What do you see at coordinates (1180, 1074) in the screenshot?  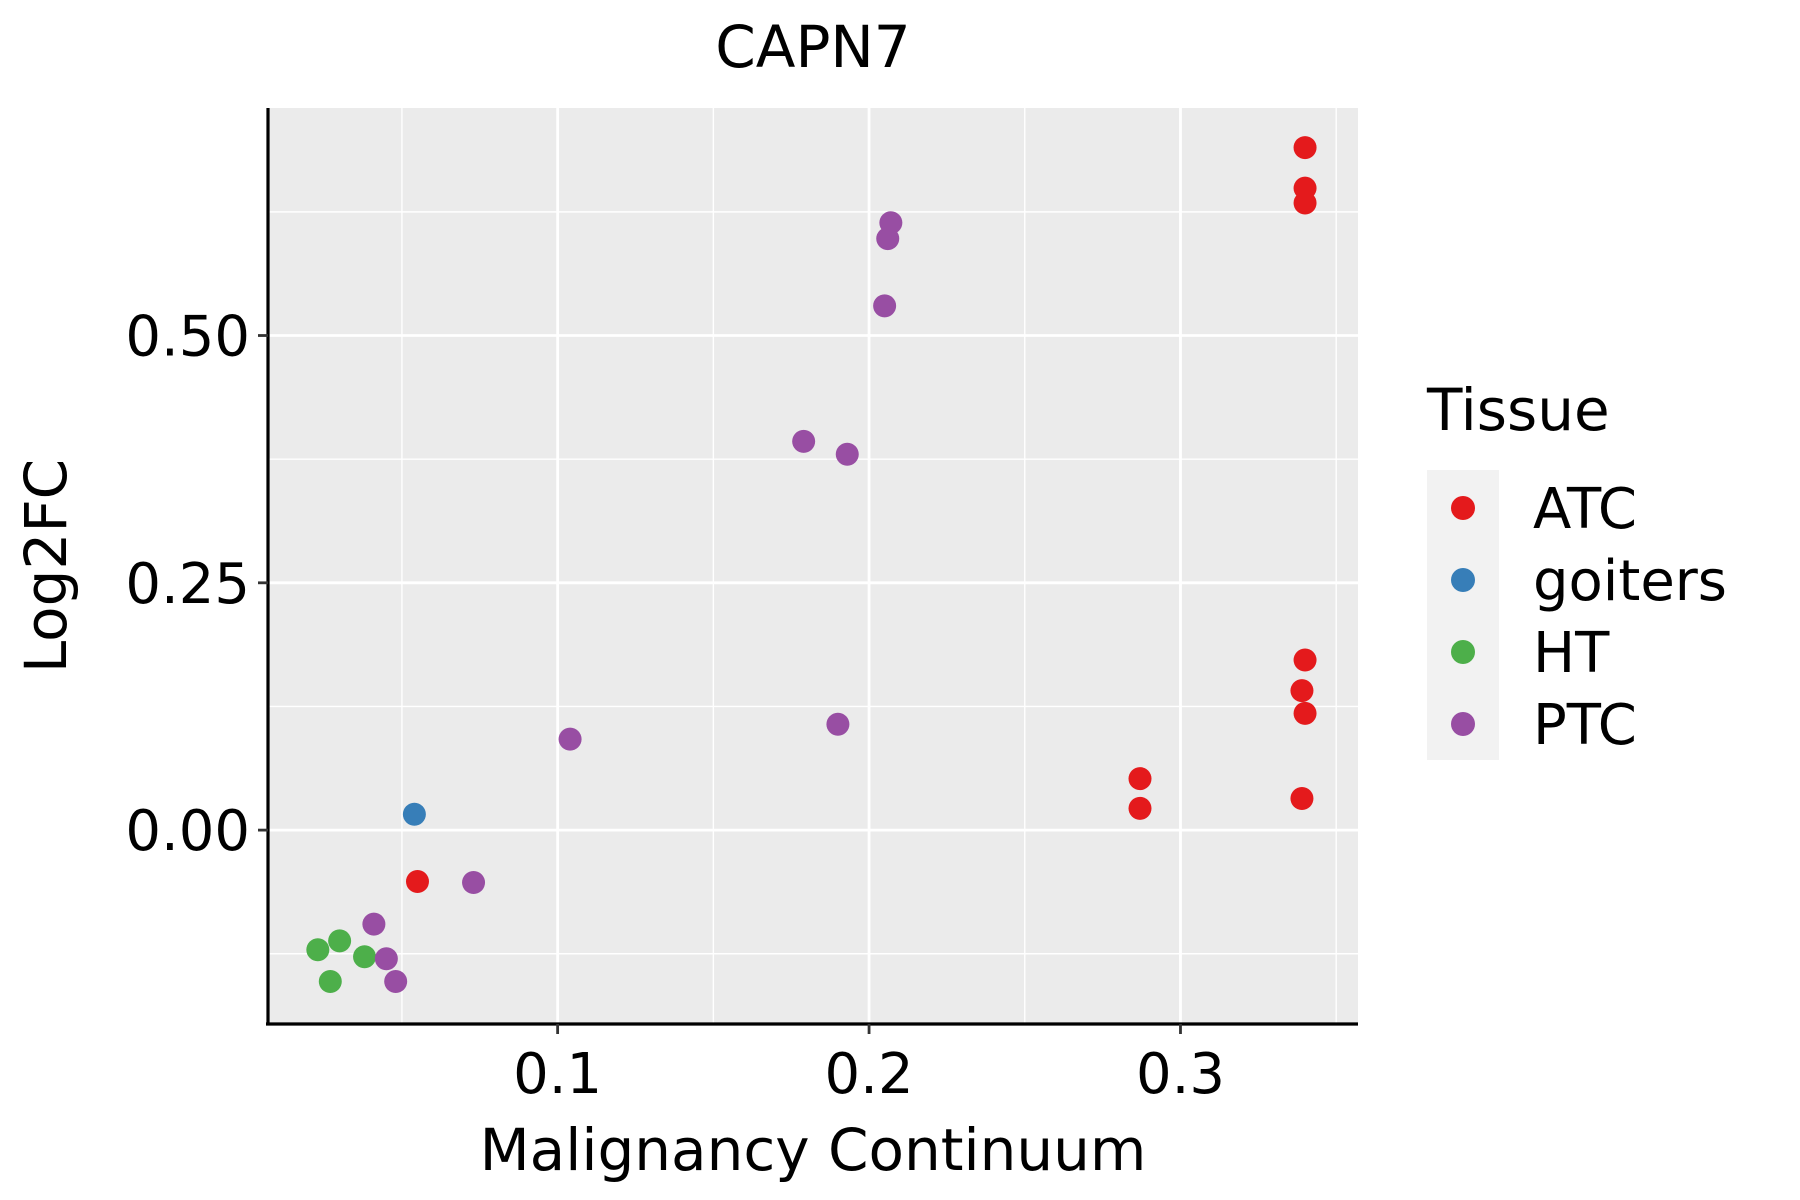 I see `x-tick-label: 0.3` at bounding box center [1180, 1074].